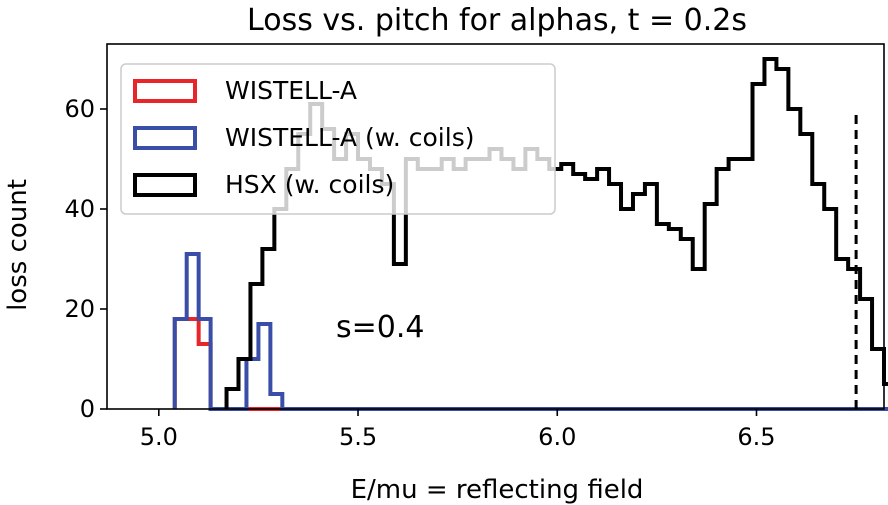 The height and width of the screenshot is (505, 888). Describe the element at coordinates (159, 437) in the screenshot. I see `x-tick-label: 5.0` at that location.